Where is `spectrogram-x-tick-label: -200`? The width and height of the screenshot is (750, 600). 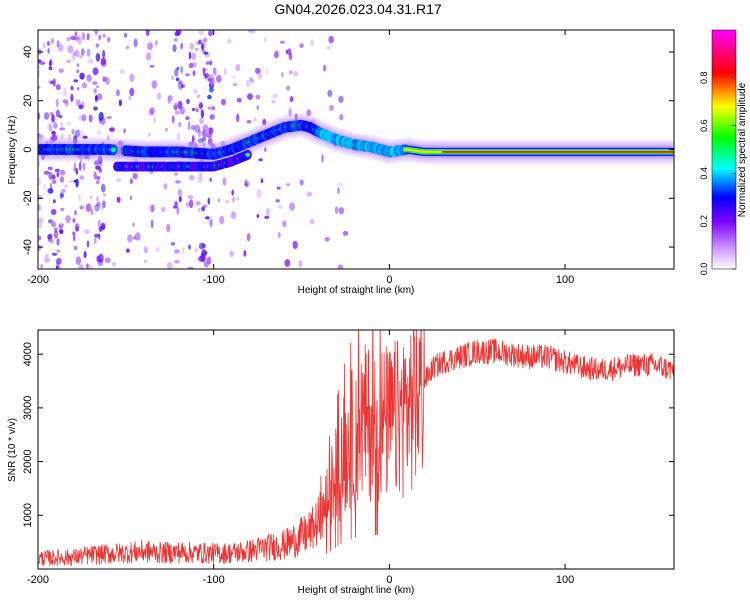
spectrogram-x-tick-label: -200 is located at coordinates (38, 280).